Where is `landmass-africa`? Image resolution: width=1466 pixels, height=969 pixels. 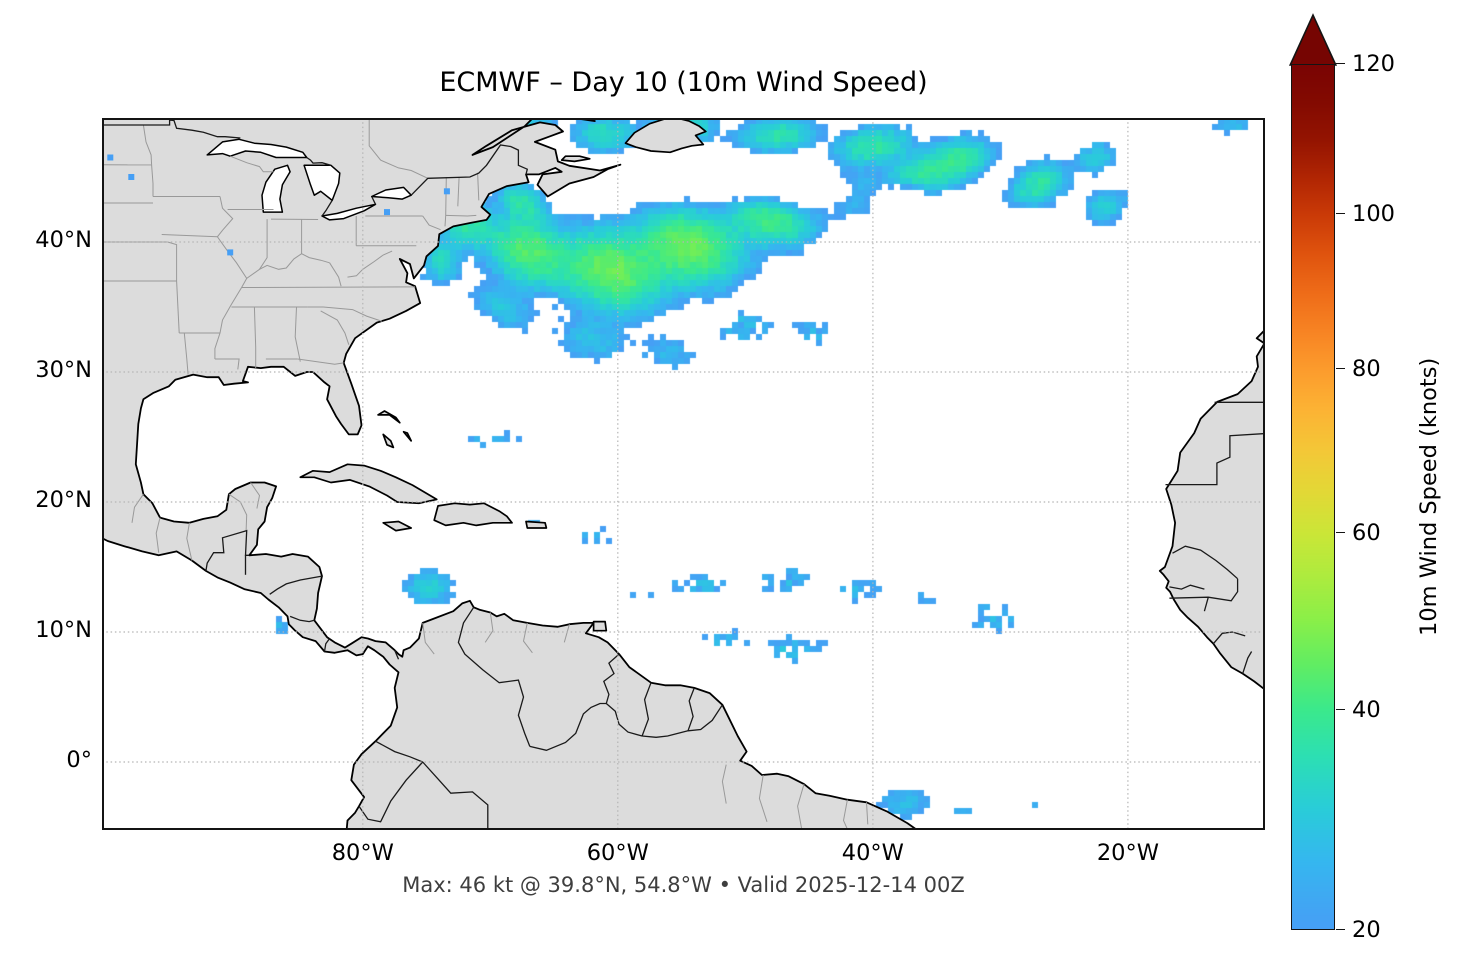
landmass-africa is located at coordinates (1211, 509).